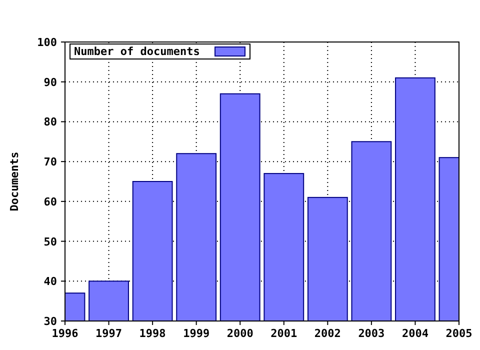  What do you see at coordinates (196, 333) in the screenshot?
I see `x-tick-label: 1999` at bounding box center [196, 333].